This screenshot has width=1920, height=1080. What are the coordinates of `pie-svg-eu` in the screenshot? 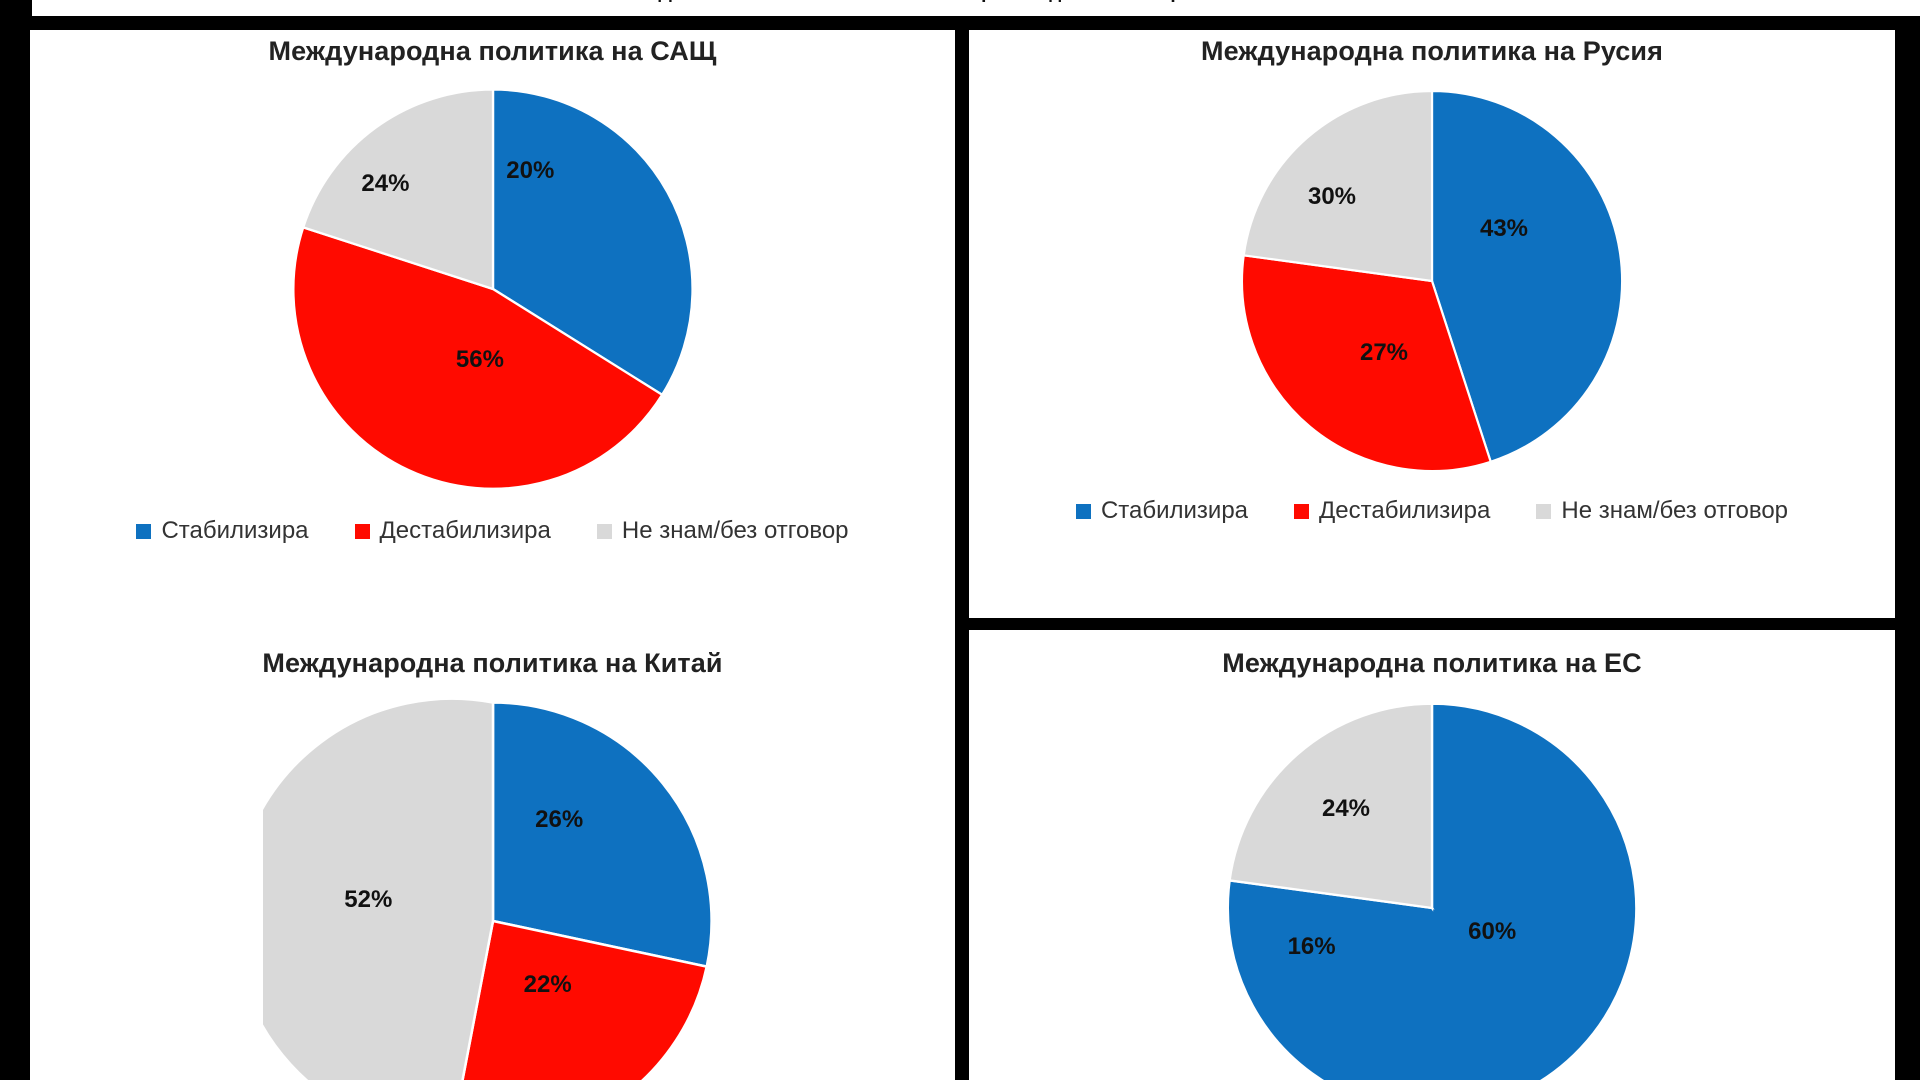 It's located at (1432, 891).